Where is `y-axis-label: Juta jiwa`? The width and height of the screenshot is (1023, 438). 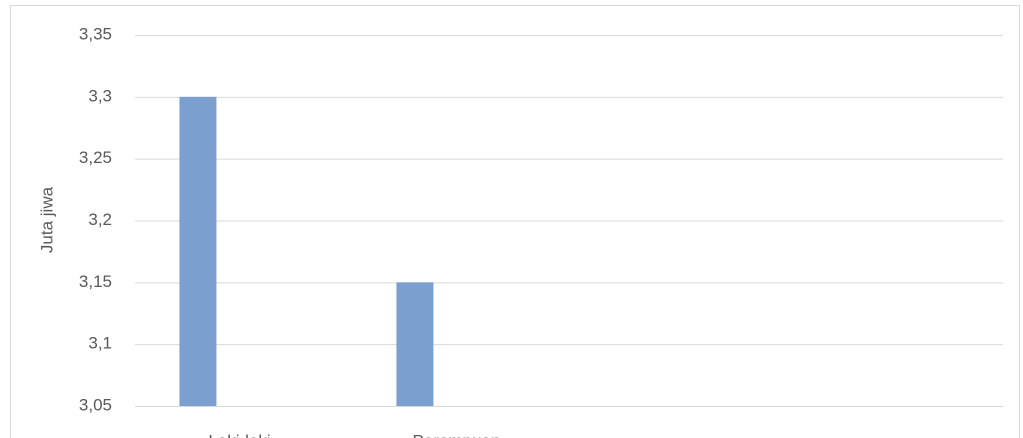
y-axis-label: Juta jiwa is located at coordinates (46, 219).